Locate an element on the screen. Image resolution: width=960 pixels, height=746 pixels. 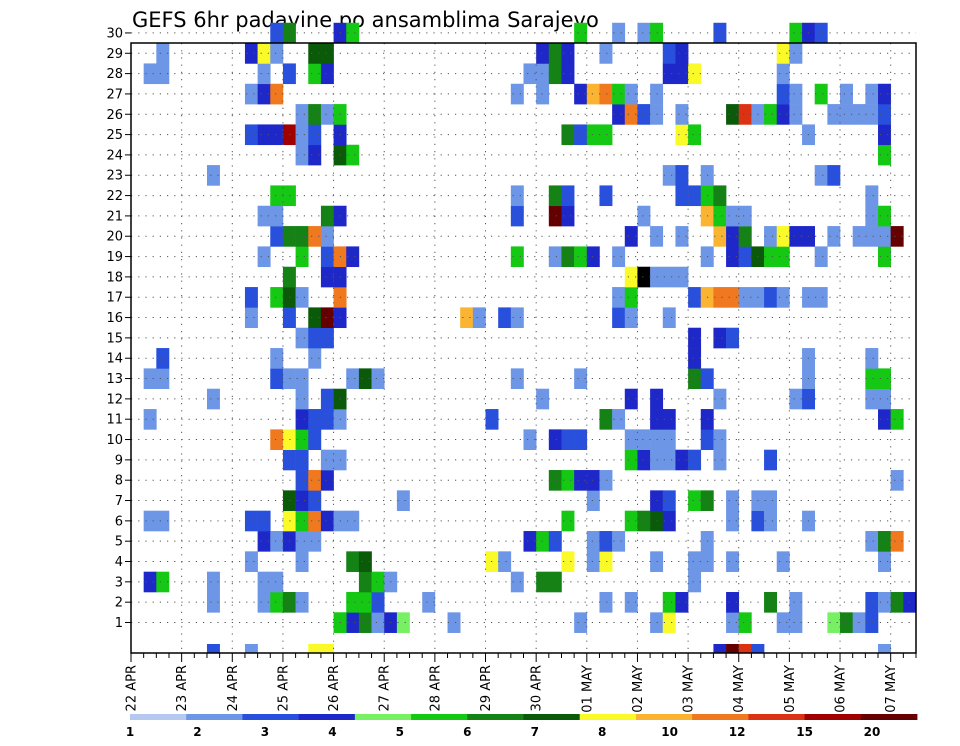
y-tick-label: 22 is located at coordinates (114, 196).